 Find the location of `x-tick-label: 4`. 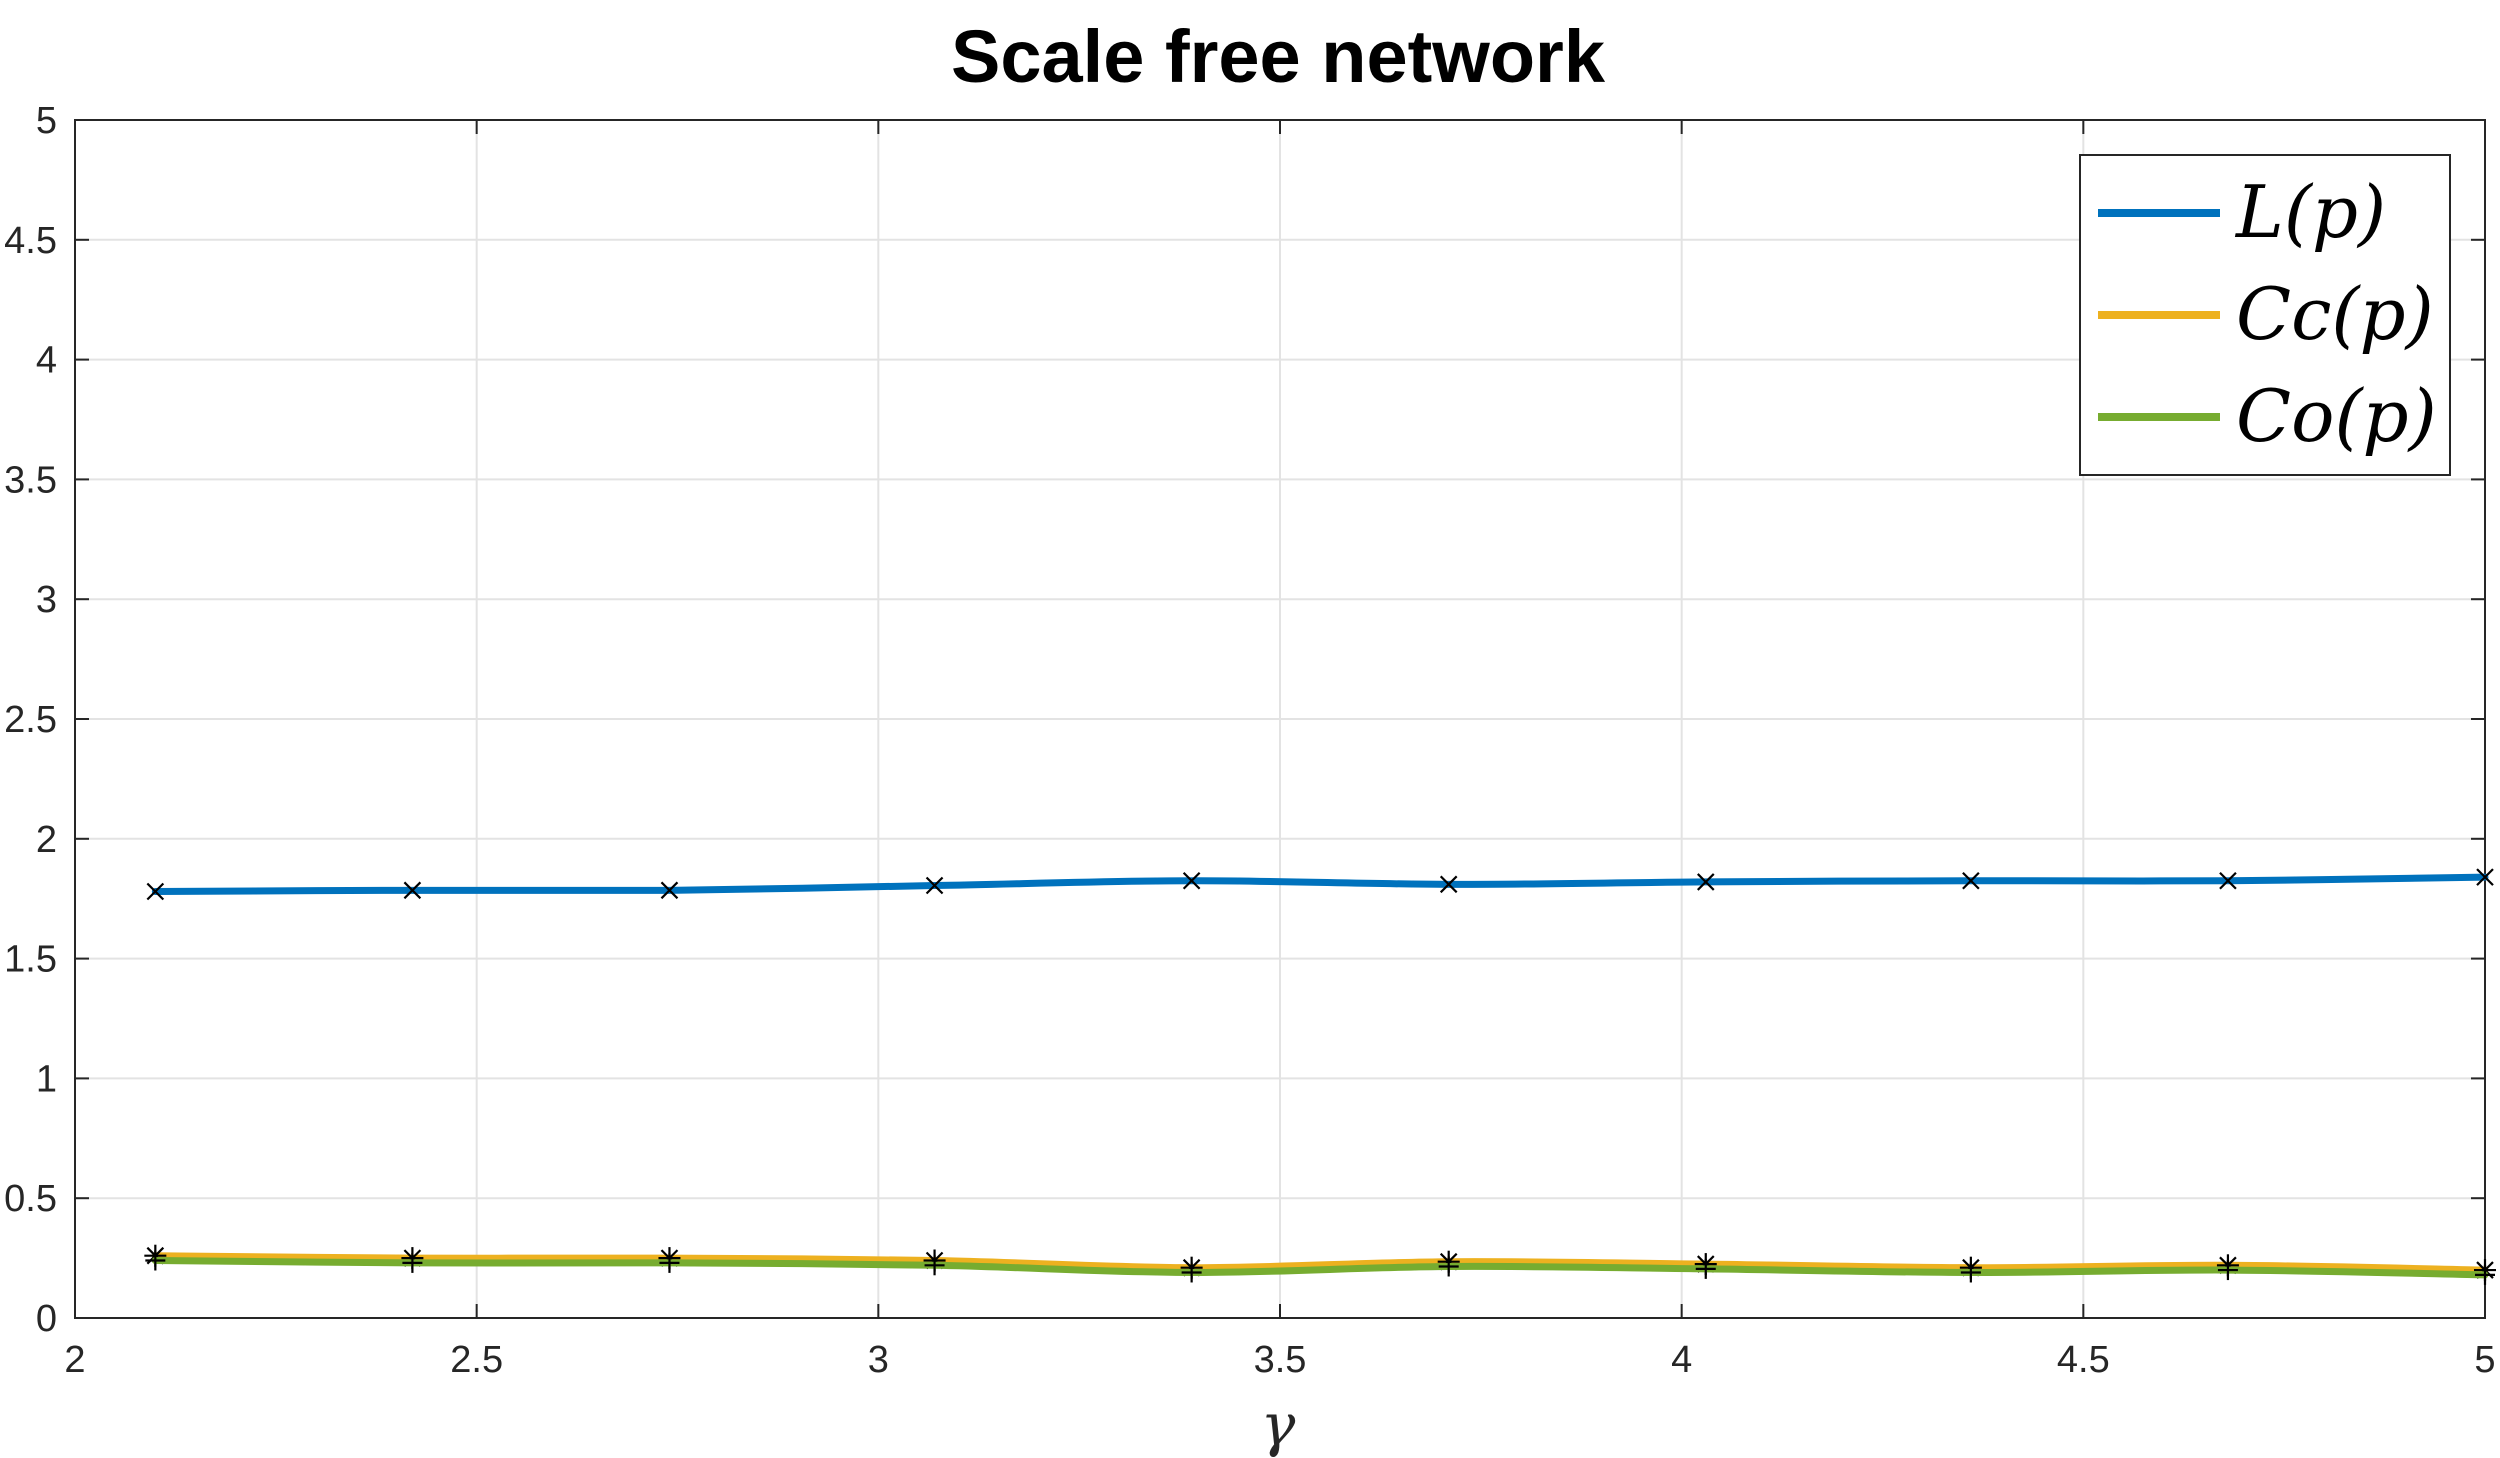

x-tick-label: 4 is located at coordinates (1681, 1360).